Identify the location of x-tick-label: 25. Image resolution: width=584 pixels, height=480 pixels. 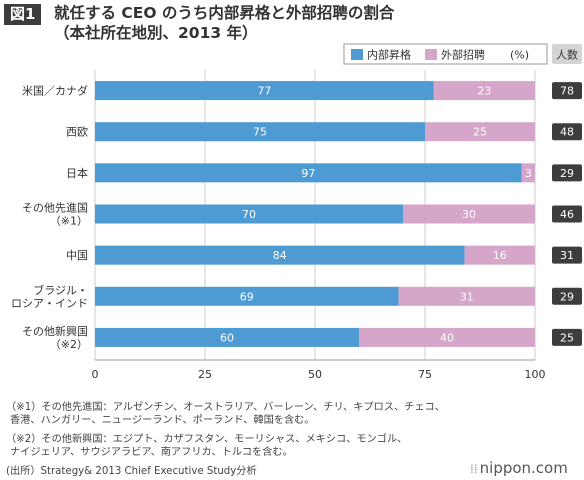
(205, 374).